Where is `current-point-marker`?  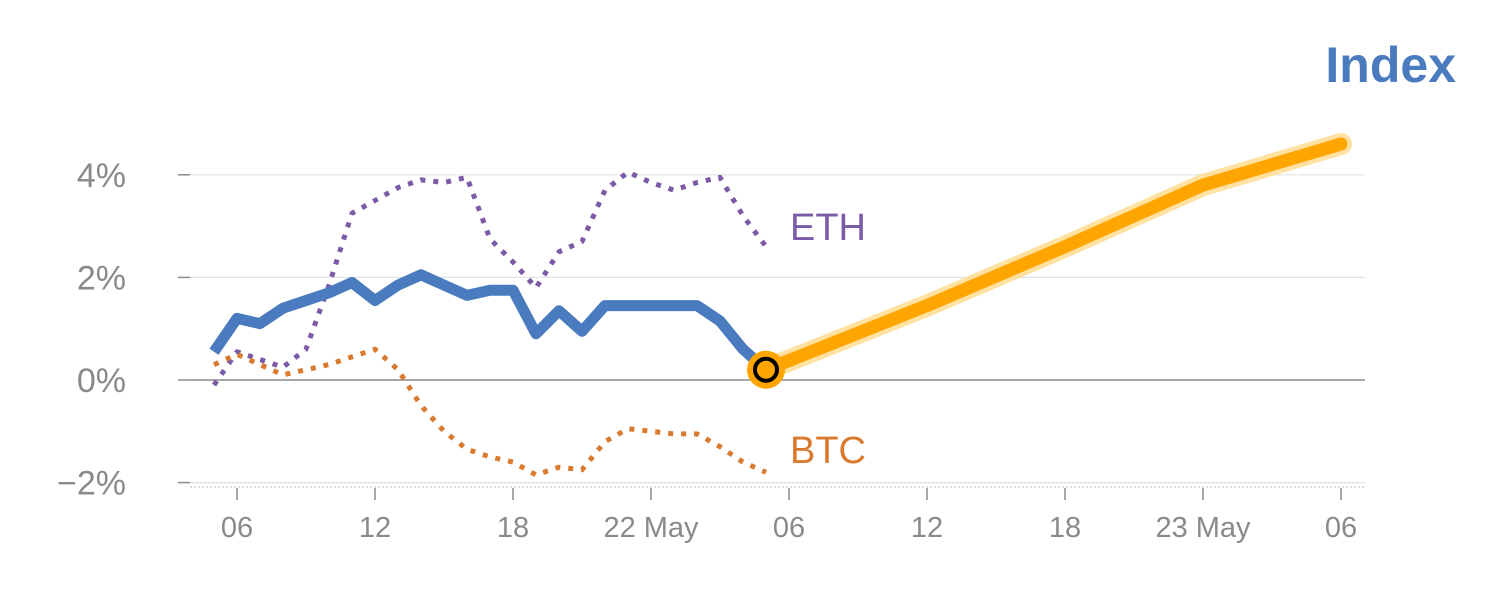
current-point-marker is located at coordinates (766, 369).